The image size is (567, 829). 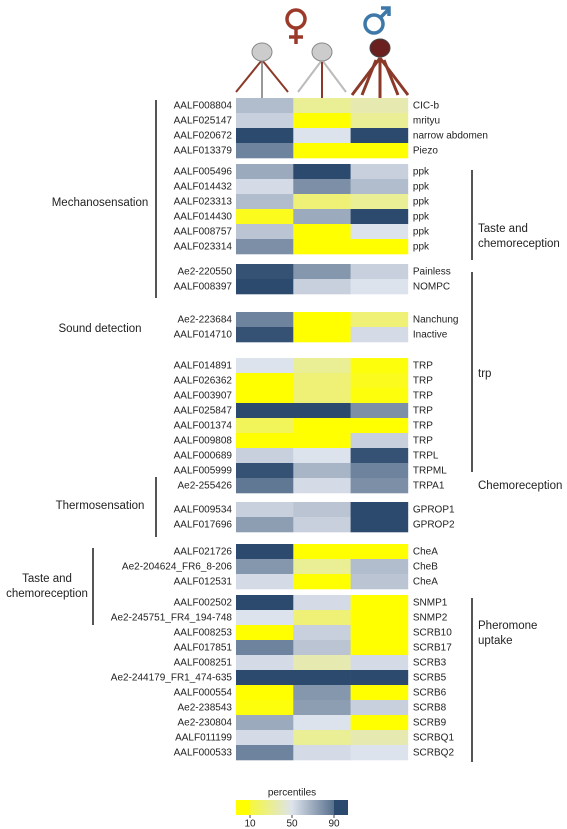 What do you see at coordinates (203, 603) in the screenshot?
I see `row-id: AALF002502` at bounding box center [203, 603].